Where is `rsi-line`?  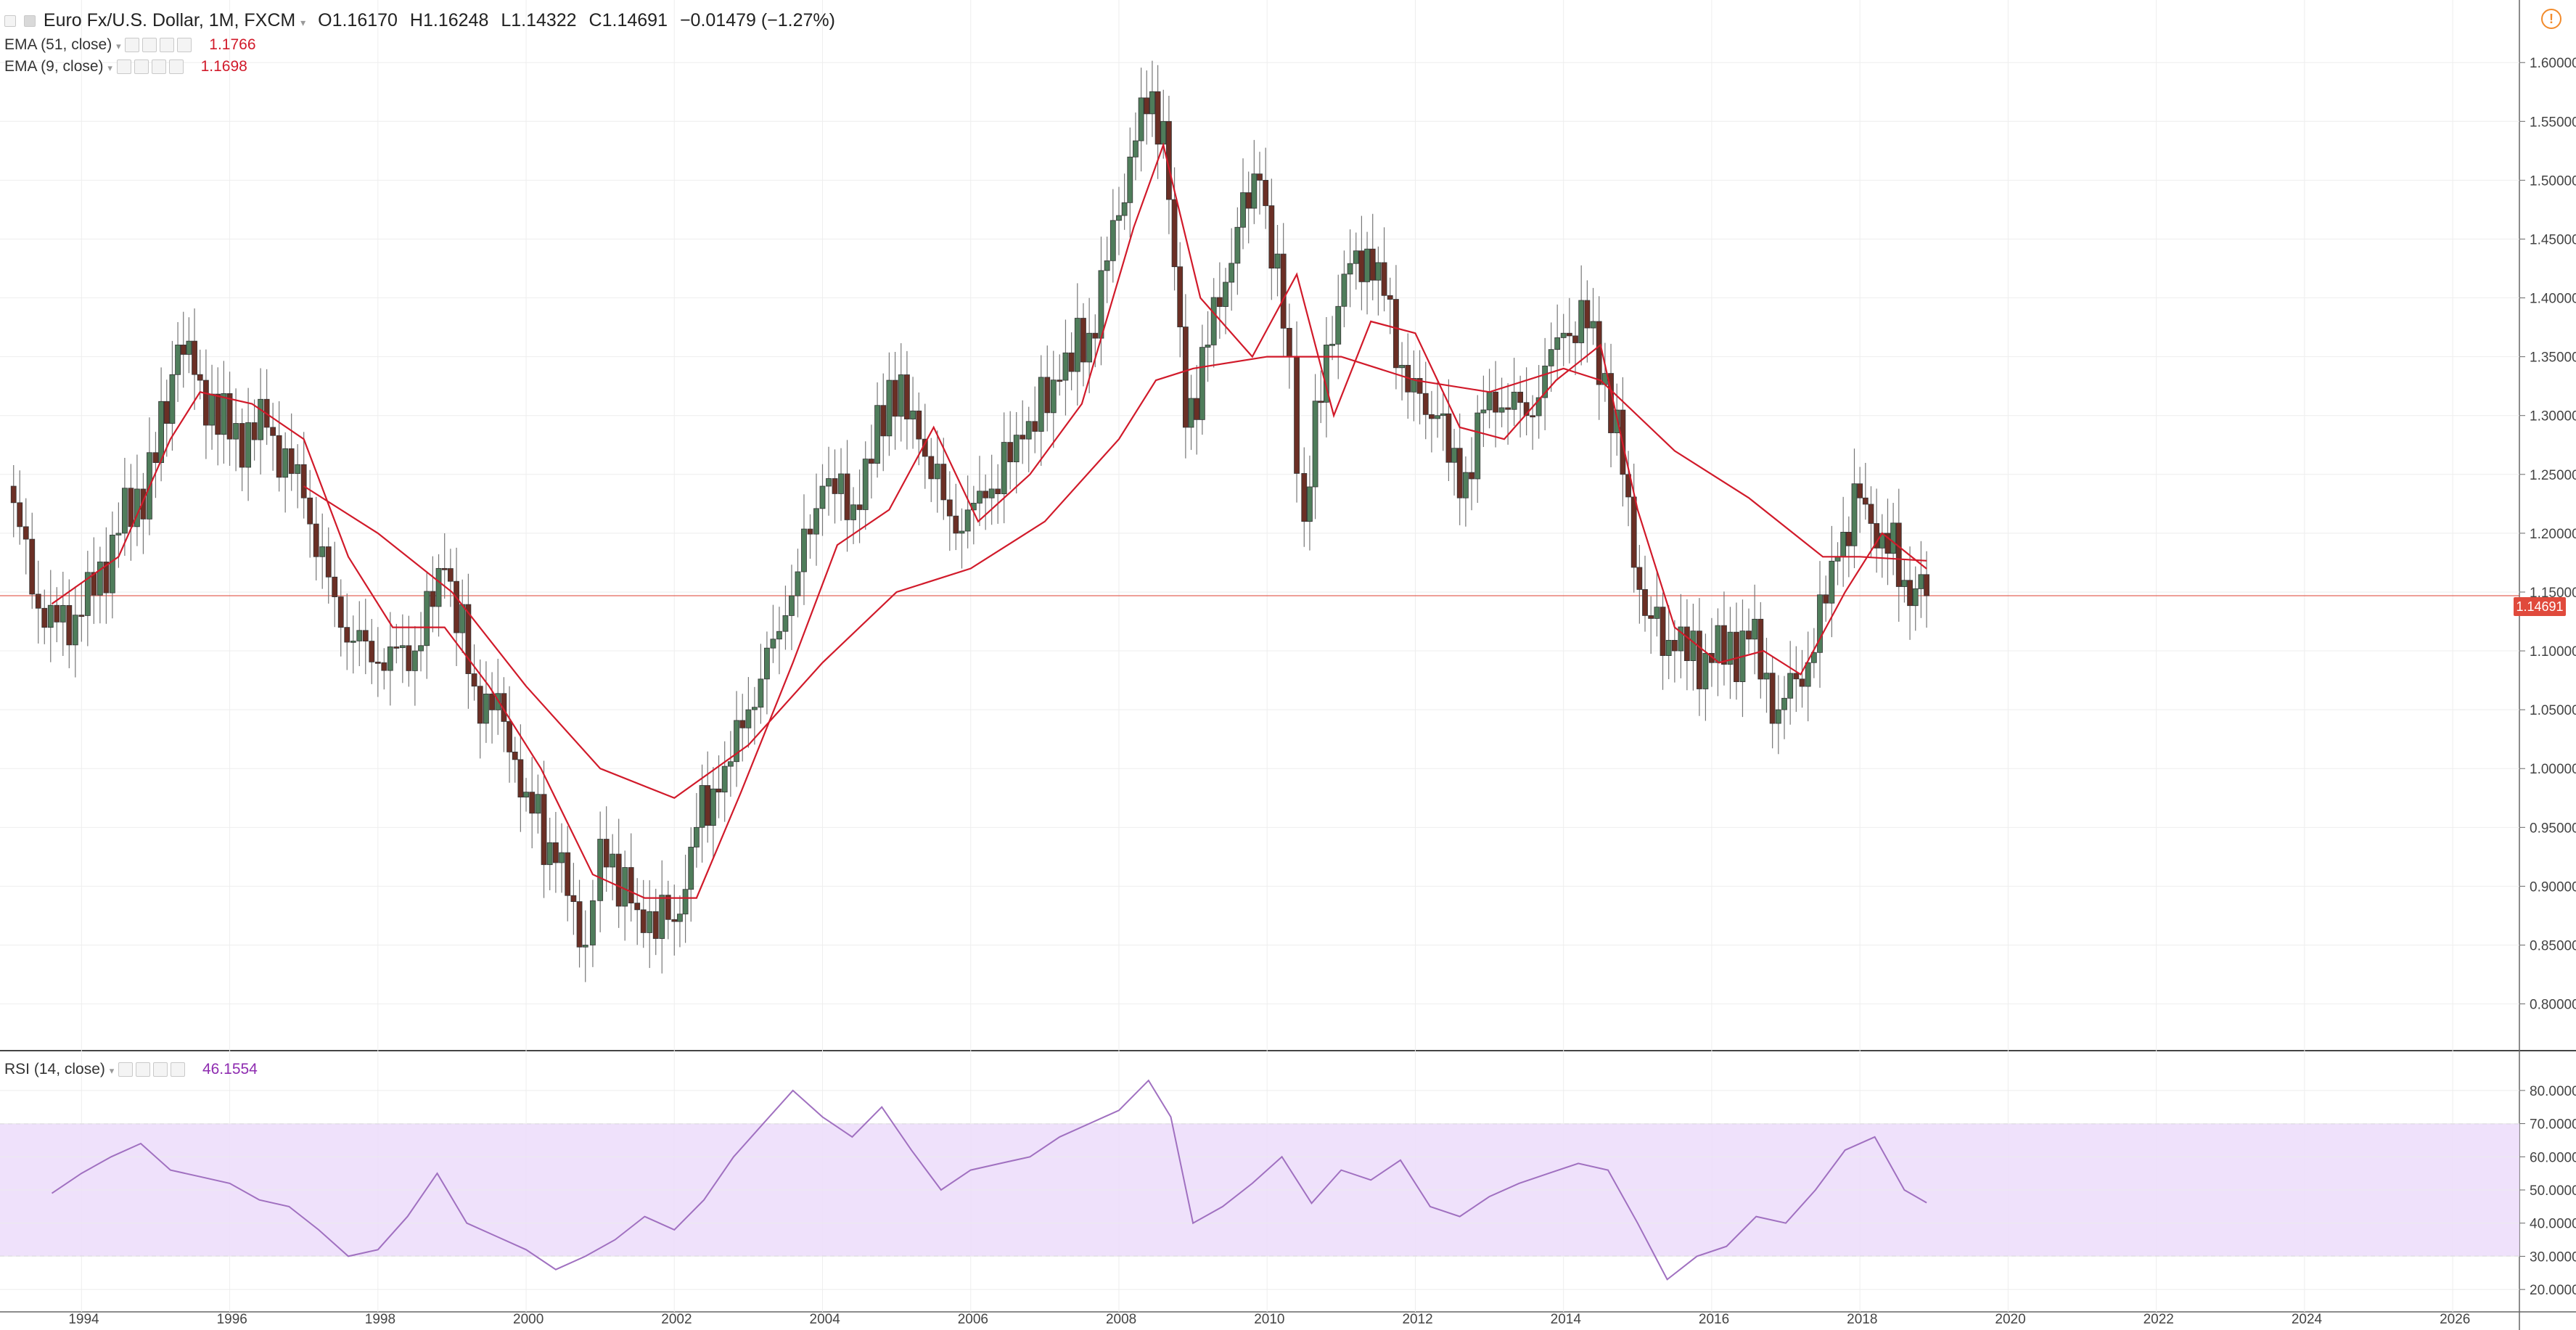
rsi-line is located at coordinates (989, 1180).